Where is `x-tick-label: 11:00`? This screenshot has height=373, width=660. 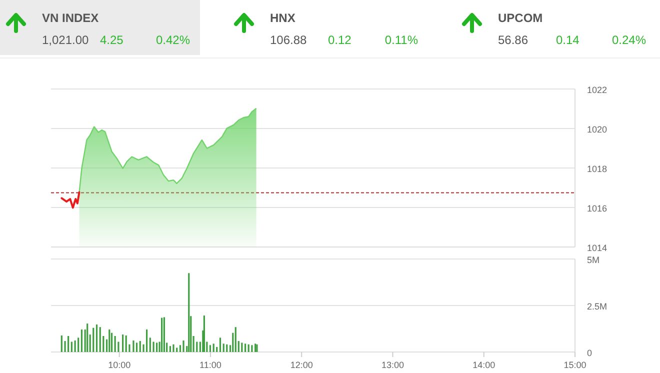
x-tick-label: 11:00 is located at coordinates (211, 365).